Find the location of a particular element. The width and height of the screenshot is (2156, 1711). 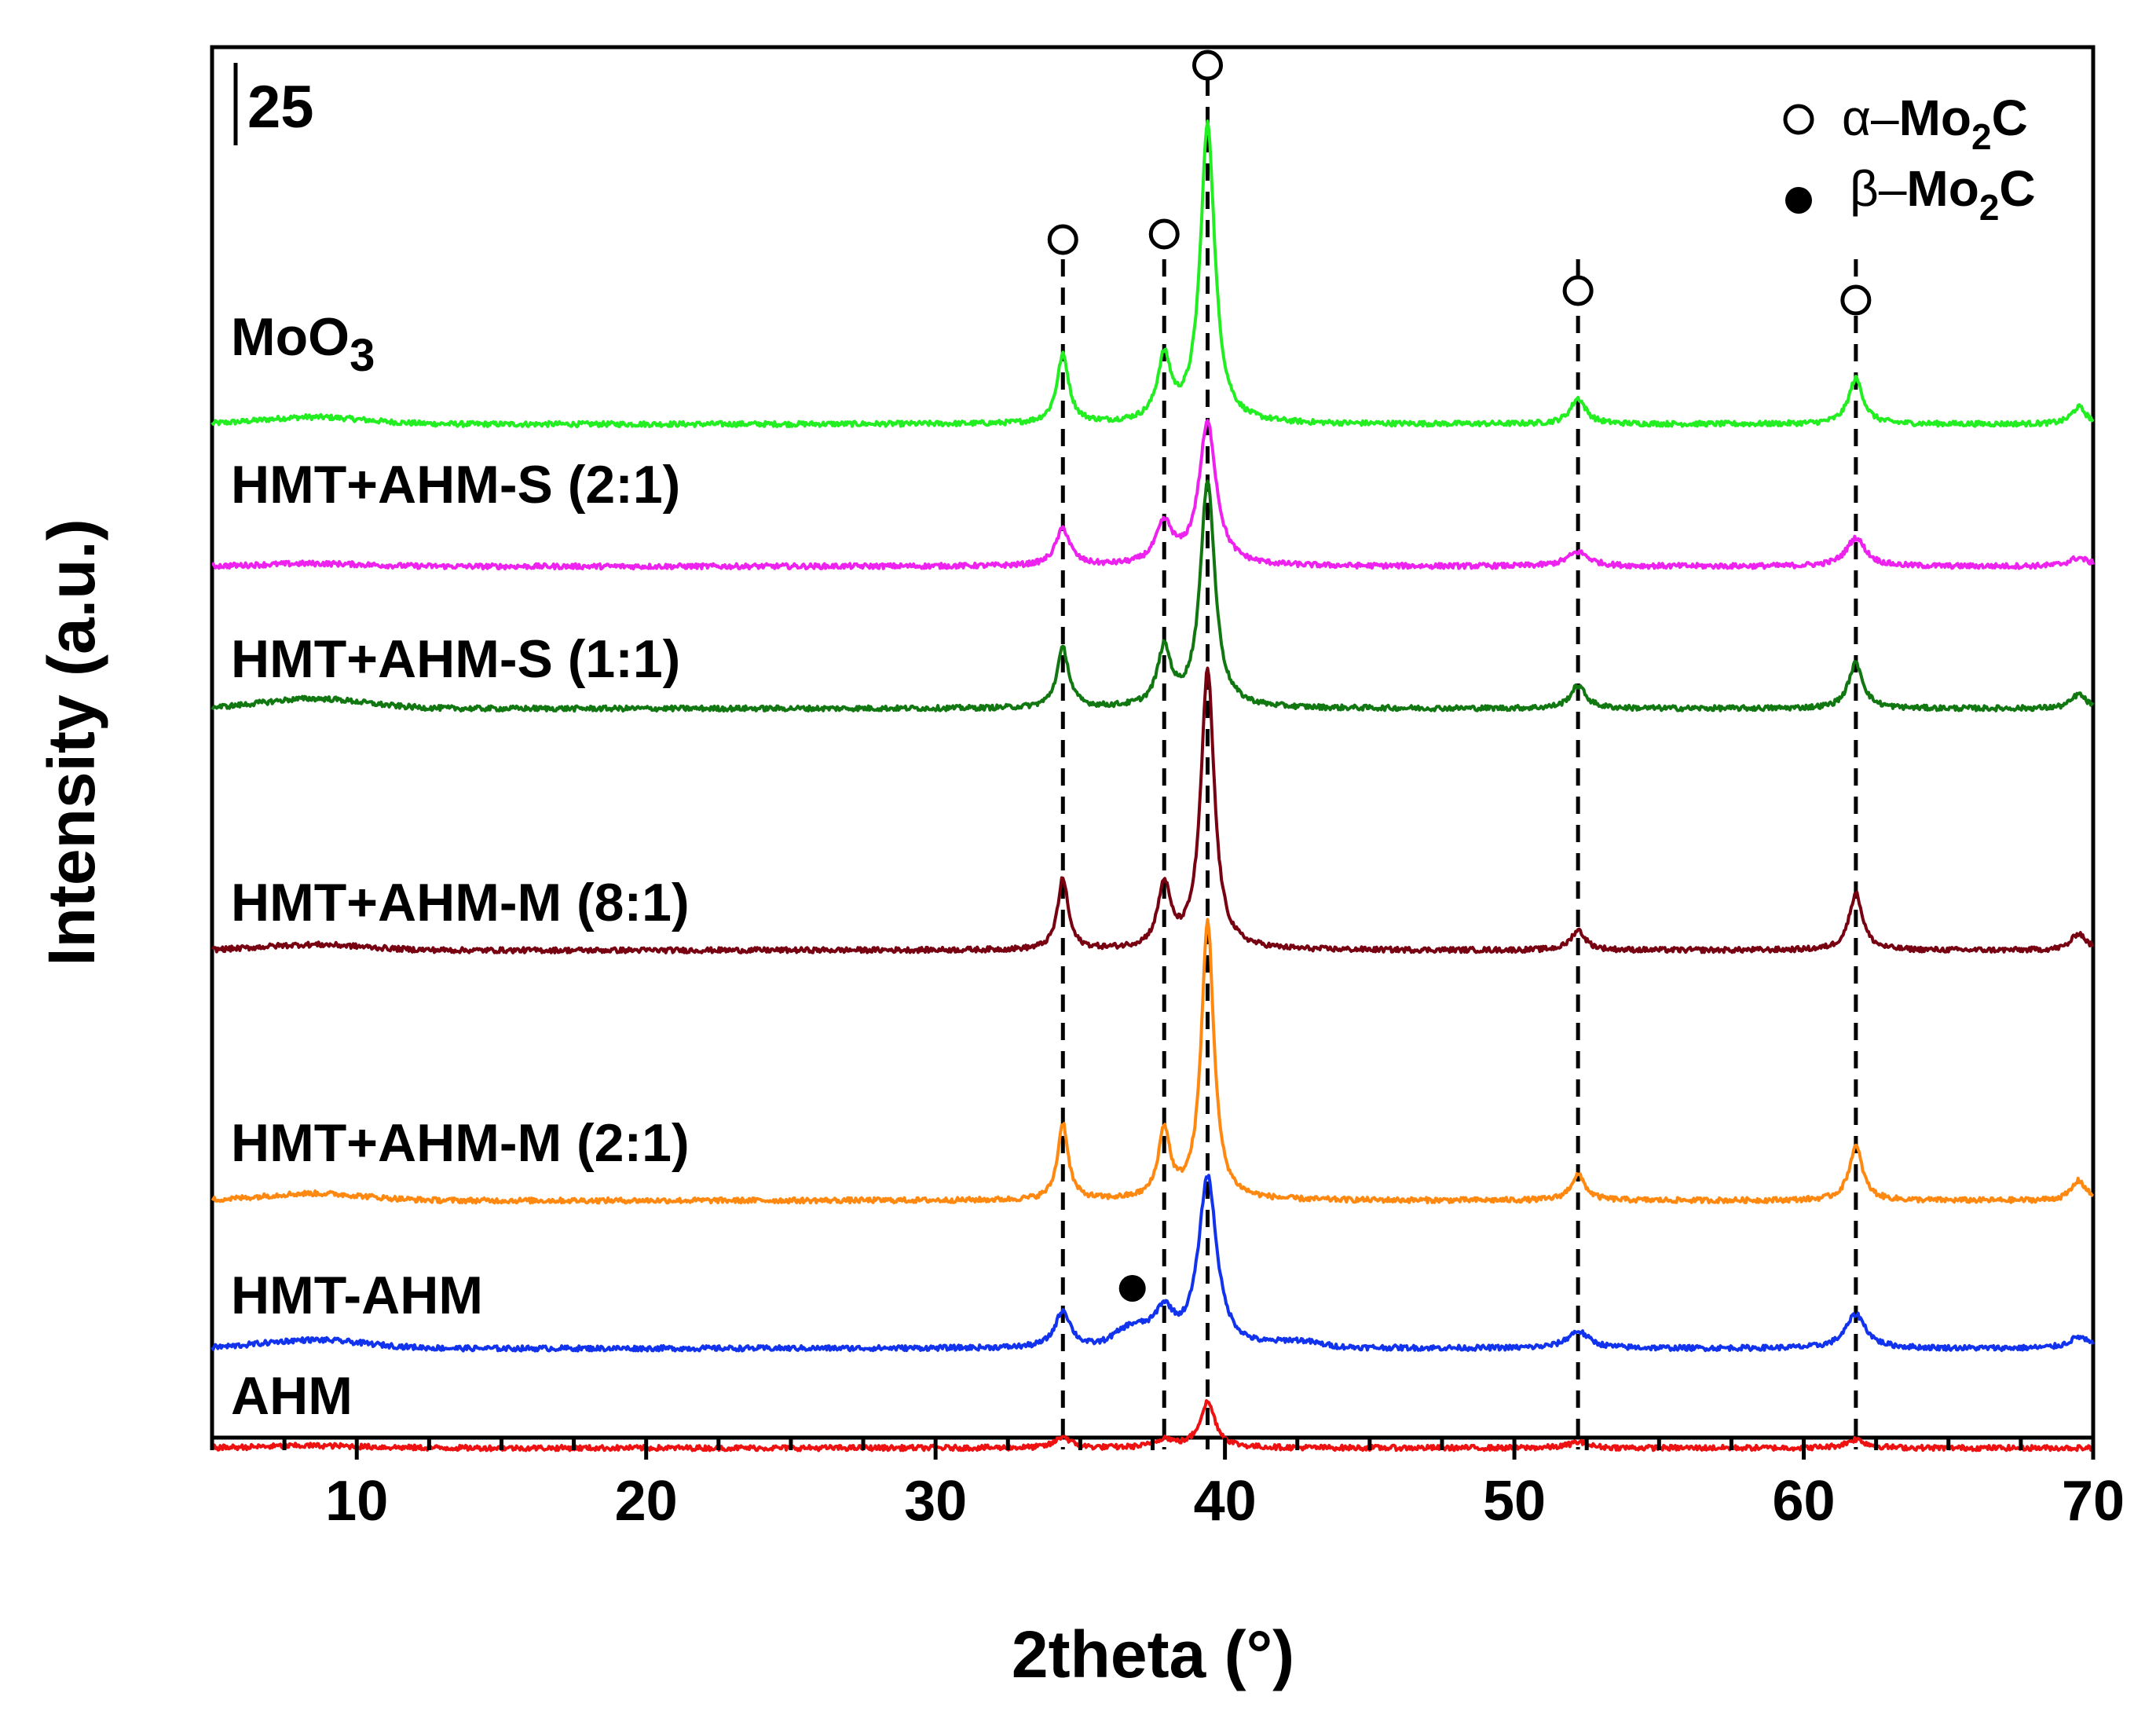

series-label-main-1: HMT+AHM-S (2:1) is located at coordinates (455, 485).